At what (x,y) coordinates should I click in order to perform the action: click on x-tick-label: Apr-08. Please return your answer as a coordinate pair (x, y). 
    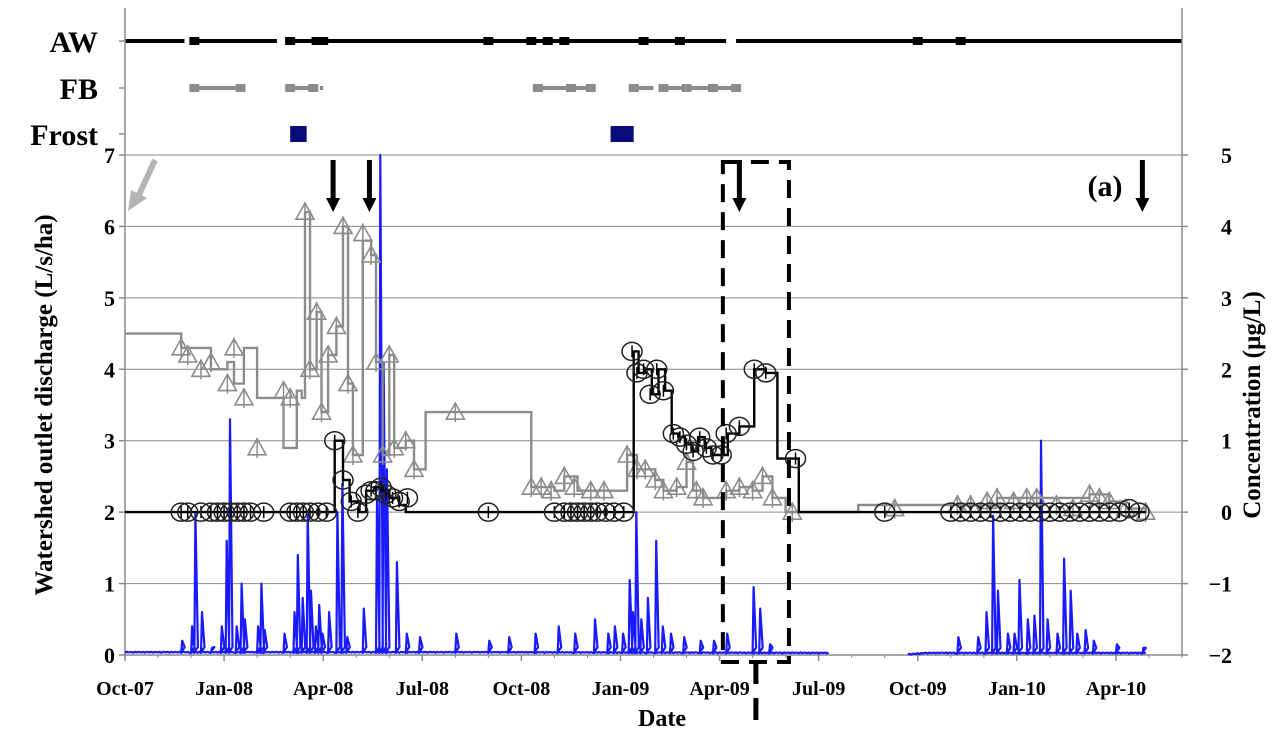
    Looking at the image, I should click on (323, 689).